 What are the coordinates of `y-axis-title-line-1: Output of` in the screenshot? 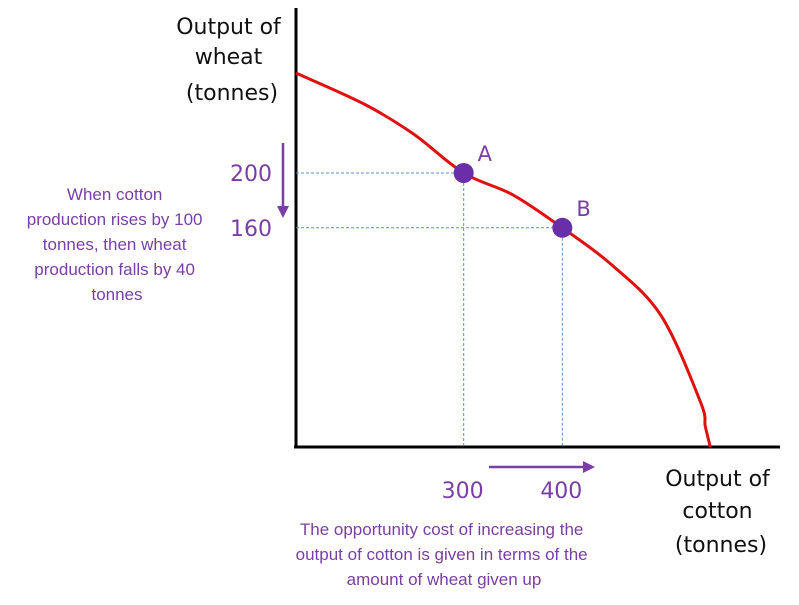 It's located at (229, 27).